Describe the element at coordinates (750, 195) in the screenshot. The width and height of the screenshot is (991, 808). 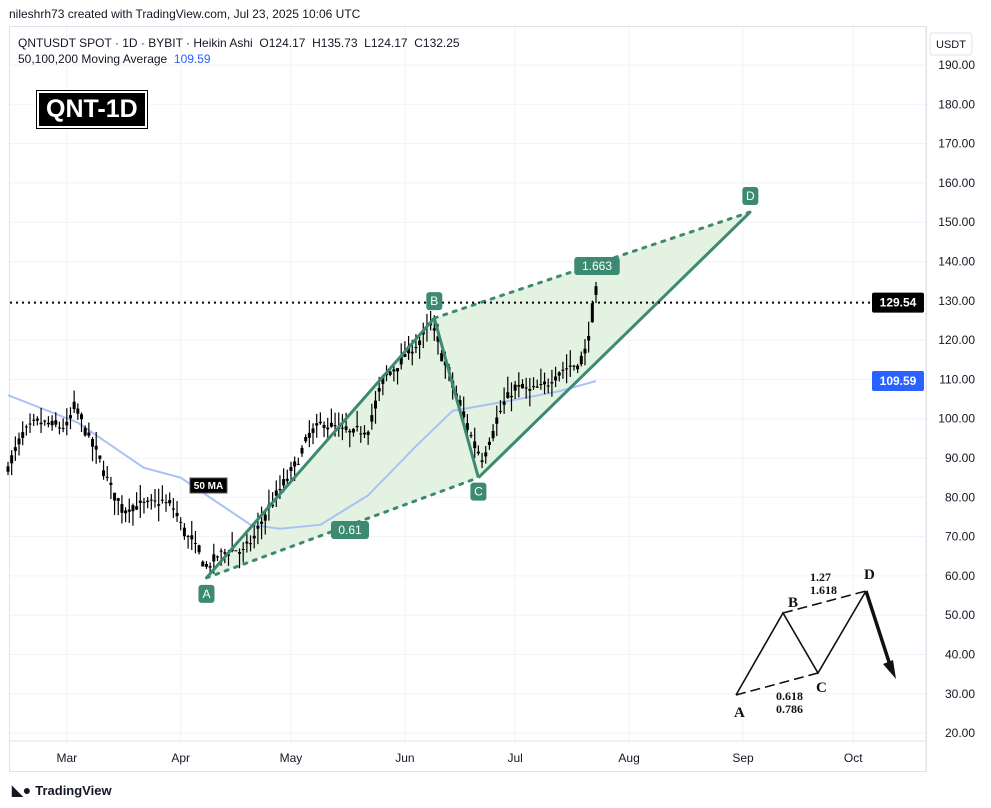
I see `point-label-d: D` at that location.